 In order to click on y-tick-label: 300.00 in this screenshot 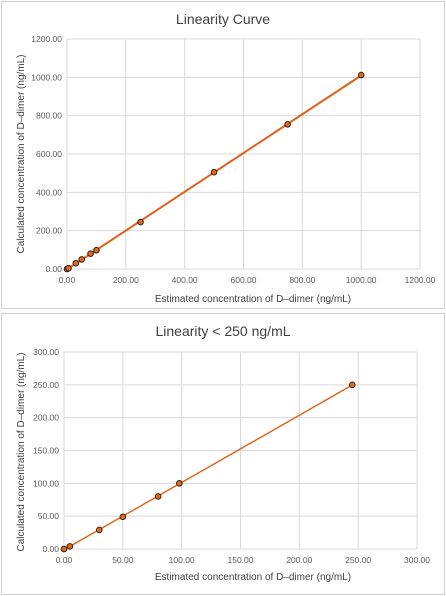, I will do `click(46, 352)`.